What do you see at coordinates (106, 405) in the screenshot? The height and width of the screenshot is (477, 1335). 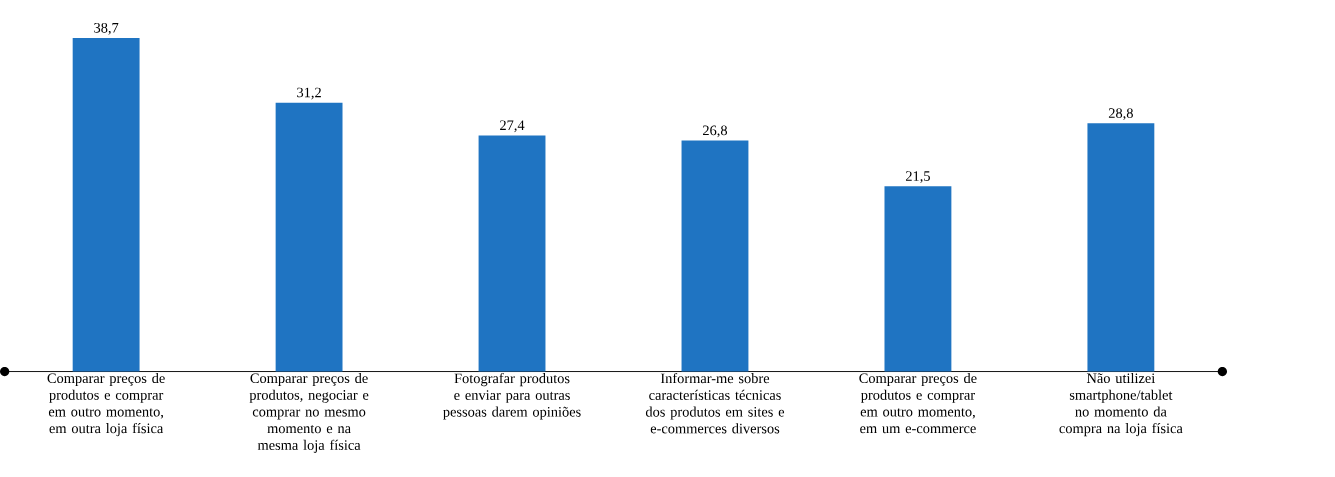 I see `x-tick-label: Comparar preços de produtos e comprar em outro momento, em outra loja física` at bounding box center [106, 405].